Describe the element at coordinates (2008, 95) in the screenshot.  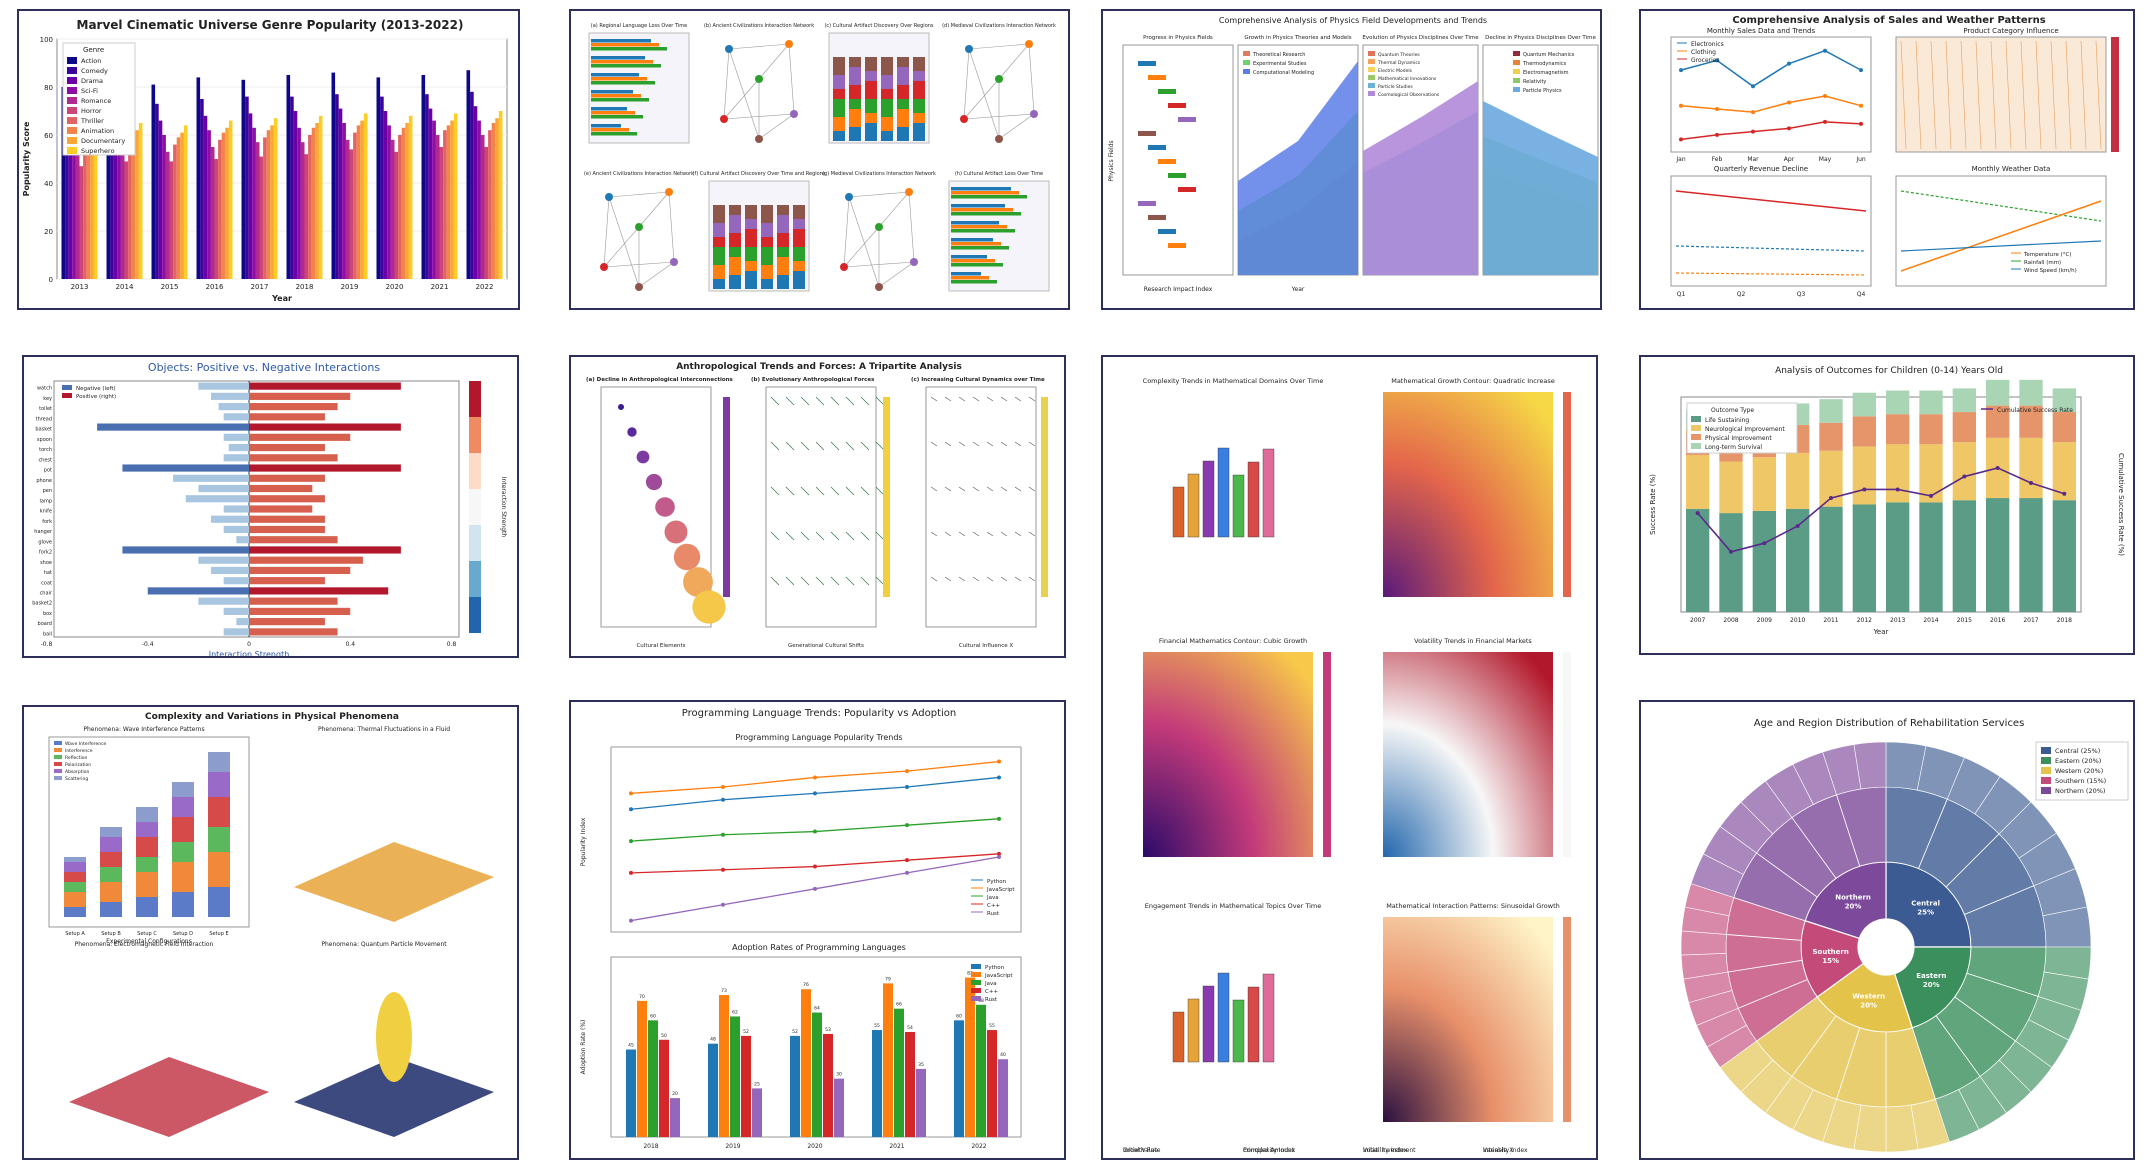
I see `field-line` at that location.